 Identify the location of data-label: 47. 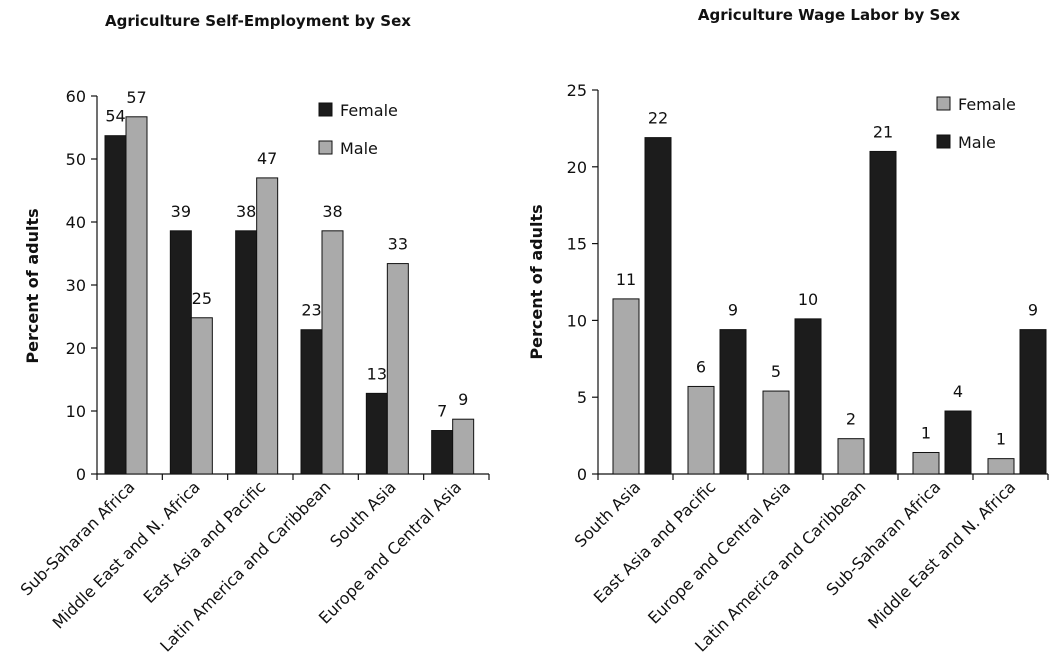
(267, 158).